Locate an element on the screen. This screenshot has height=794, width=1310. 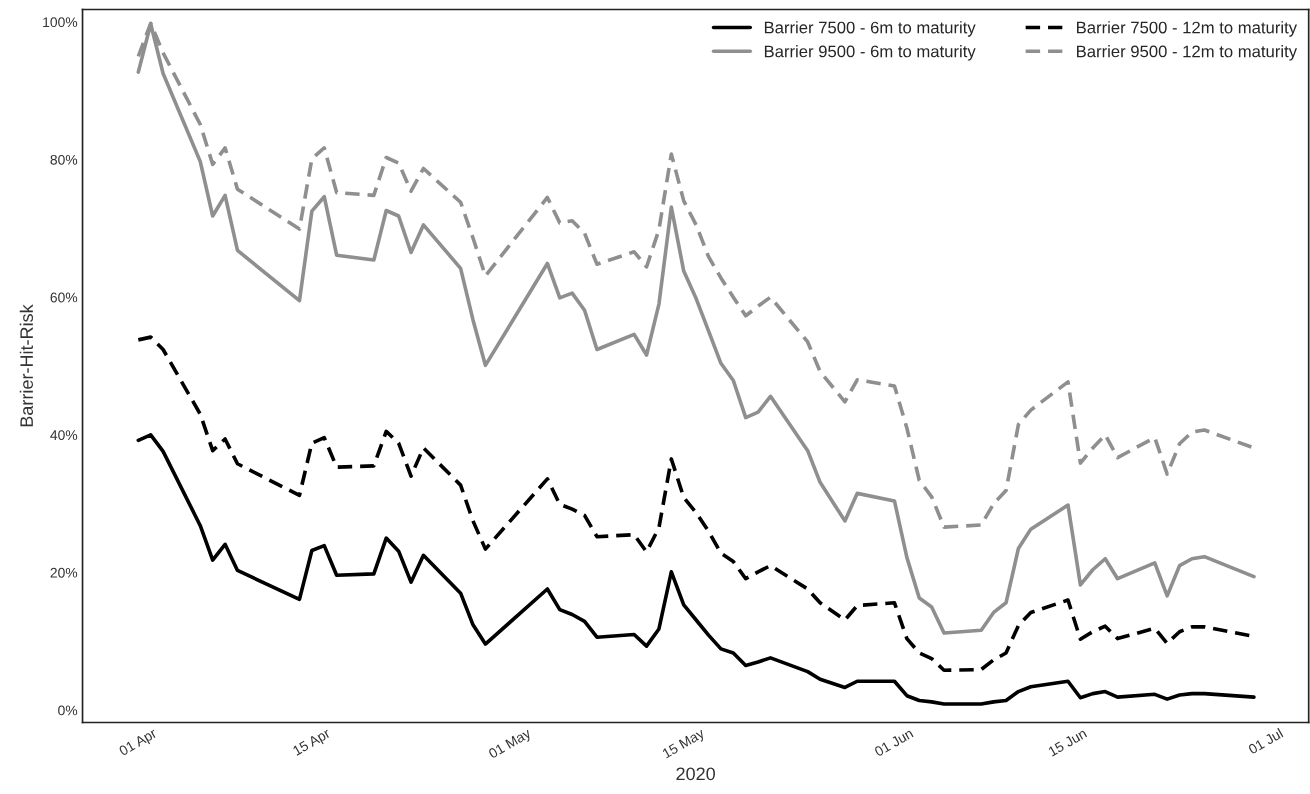
x-tick-label: 15 Jun is located at coordinates (1067, 742).